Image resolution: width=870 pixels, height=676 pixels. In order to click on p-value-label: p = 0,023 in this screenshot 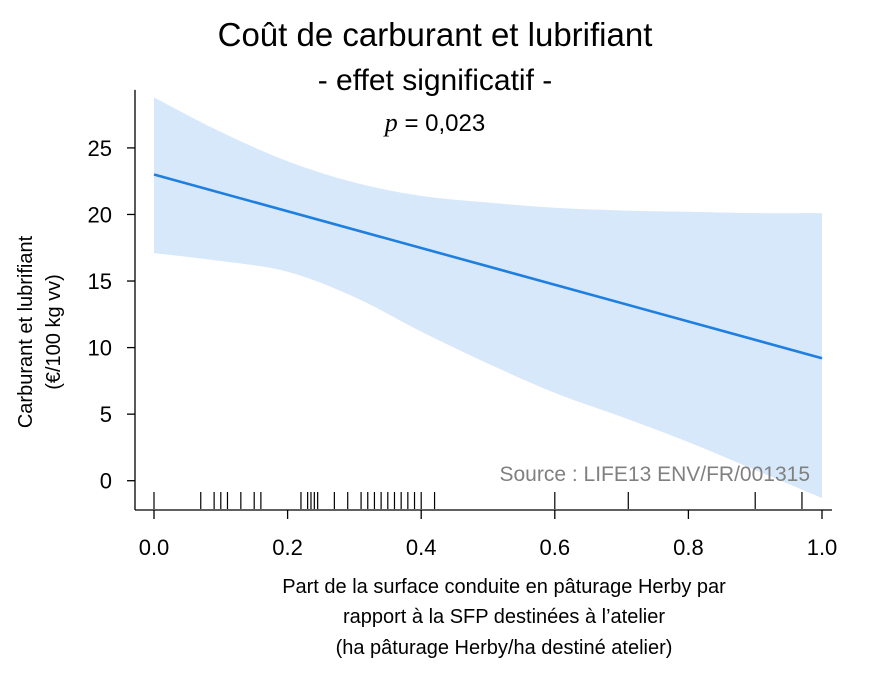, I will do `click(435, 123)`.